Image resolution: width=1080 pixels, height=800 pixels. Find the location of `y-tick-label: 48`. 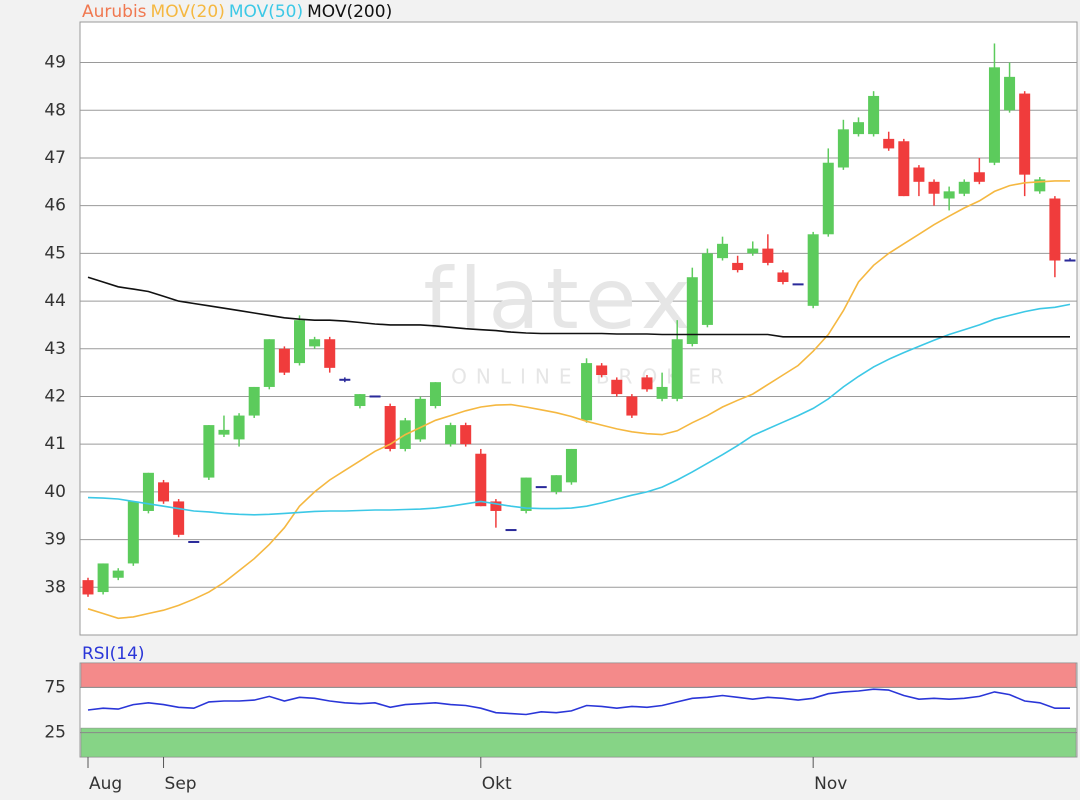

y-tick-label: 48 is located at coordinates (55, 110).